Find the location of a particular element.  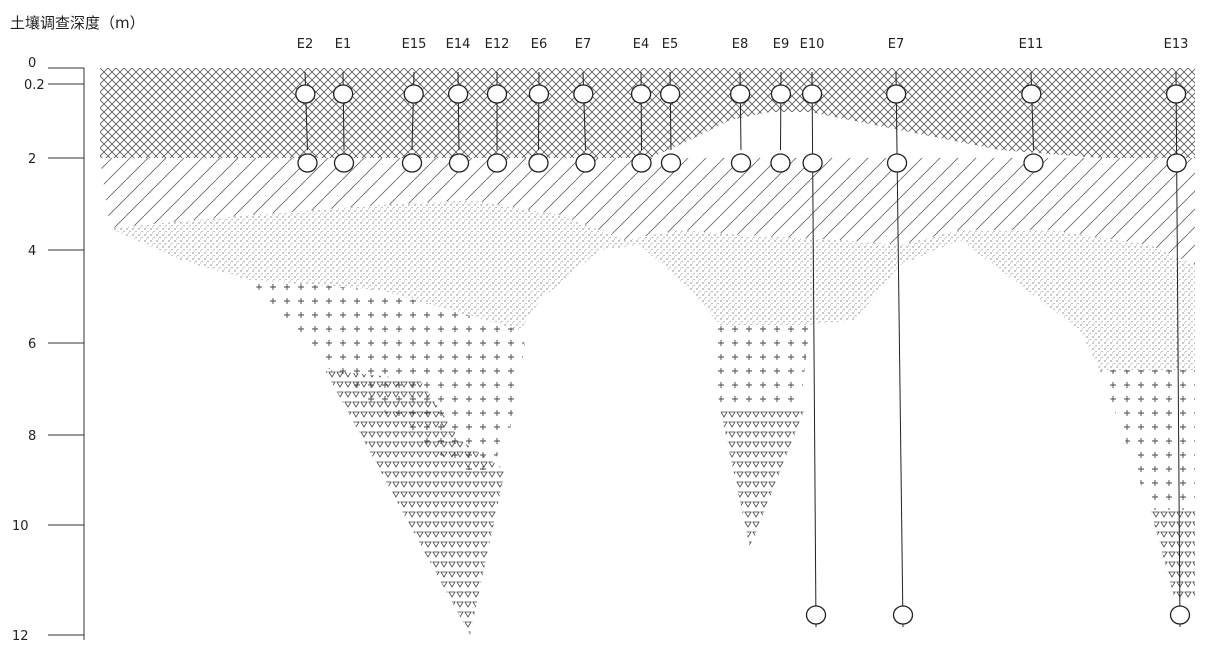

layer-crosshatch is located at coordinates (647, 113).